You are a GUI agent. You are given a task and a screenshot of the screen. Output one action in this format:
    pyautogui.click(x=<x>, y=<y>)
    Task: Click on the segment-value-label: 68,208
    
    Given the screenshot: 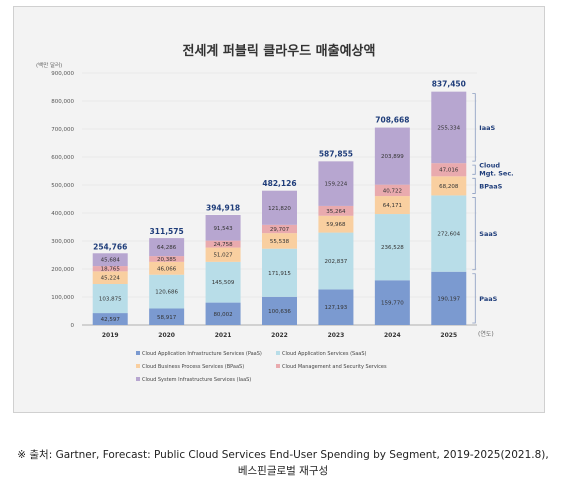 What is the action you would take?
    pyautogui.click(x=449, y=187)
    